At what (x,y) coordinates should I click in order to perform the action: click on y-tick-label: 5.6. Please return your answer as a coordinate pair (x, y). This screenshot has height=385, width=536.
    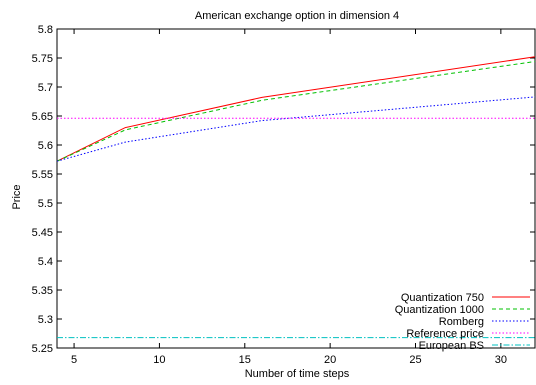
    Looking at the image, I should click on (45, 146).